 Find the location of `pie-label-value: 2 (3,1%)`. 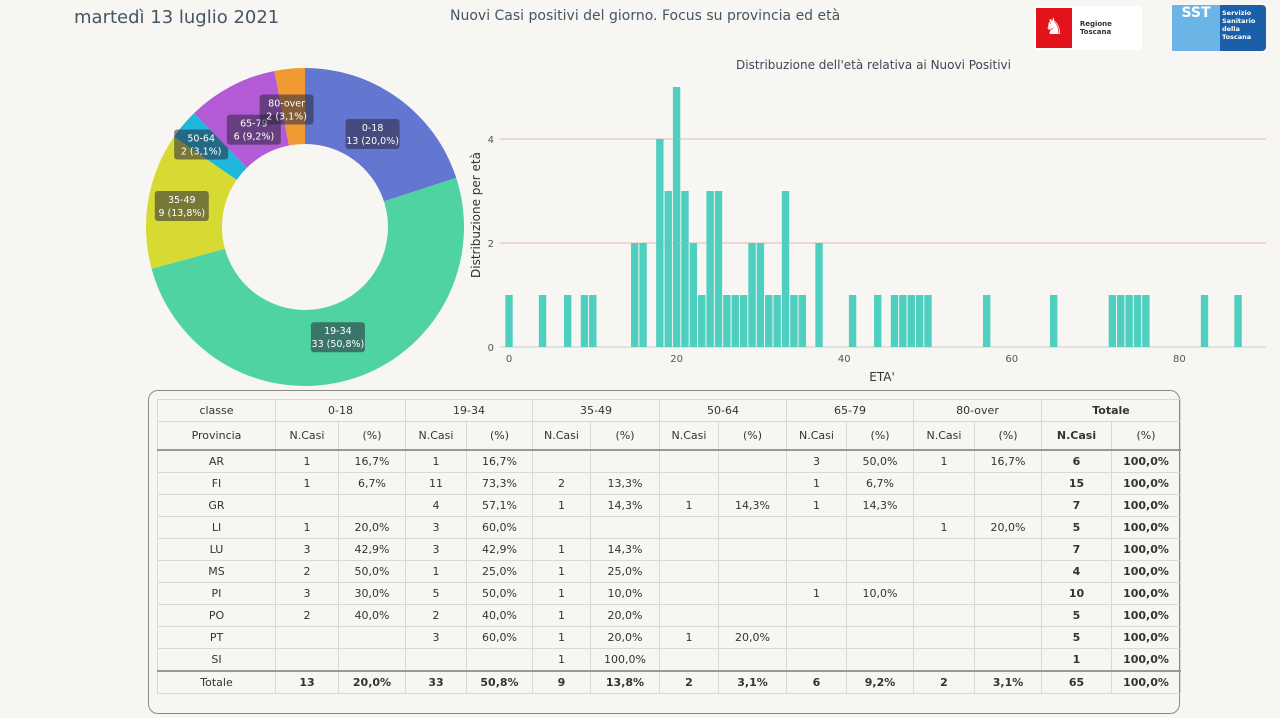

pie-label-value: 2 (3,1%) is located at coordinates (201, 151).